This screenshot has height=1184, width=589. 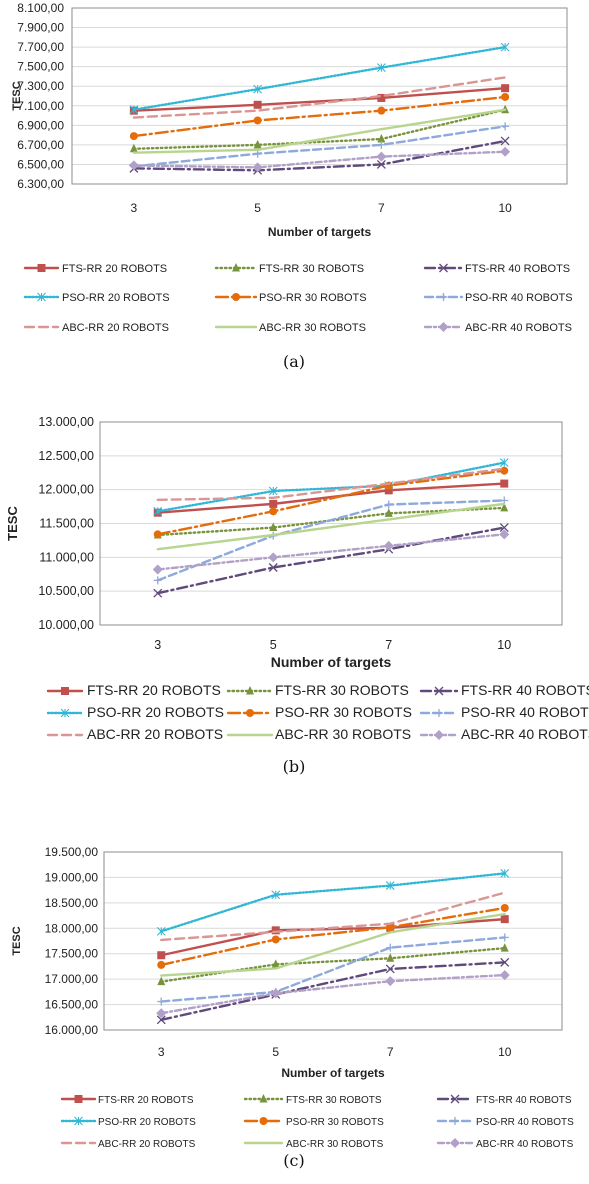 I want to click on y-tick-label: 7.700,00, so click(x=40, y=47).